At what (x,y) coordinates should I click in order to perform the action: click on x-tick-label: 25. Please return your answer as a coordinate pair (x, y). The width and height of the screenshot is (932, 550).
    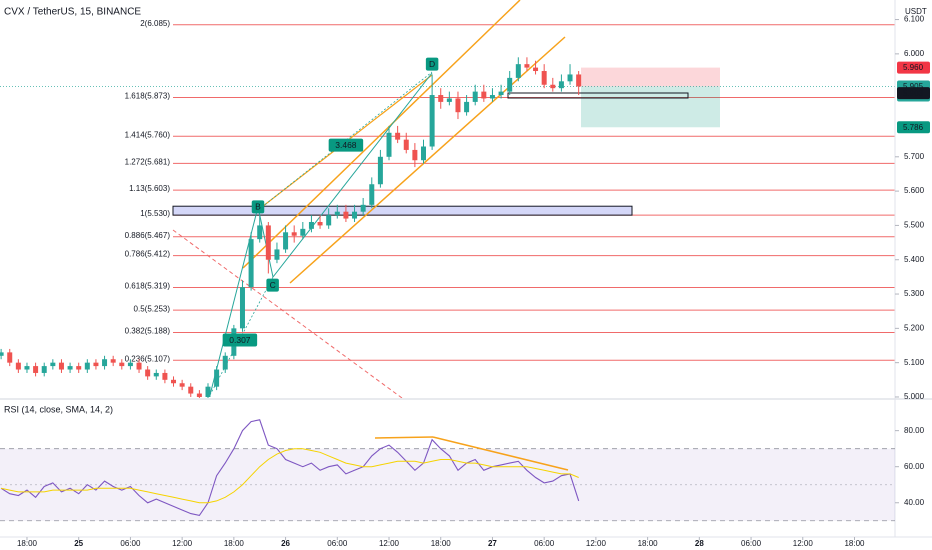
    Looking at the image, I should click on (78, 543).